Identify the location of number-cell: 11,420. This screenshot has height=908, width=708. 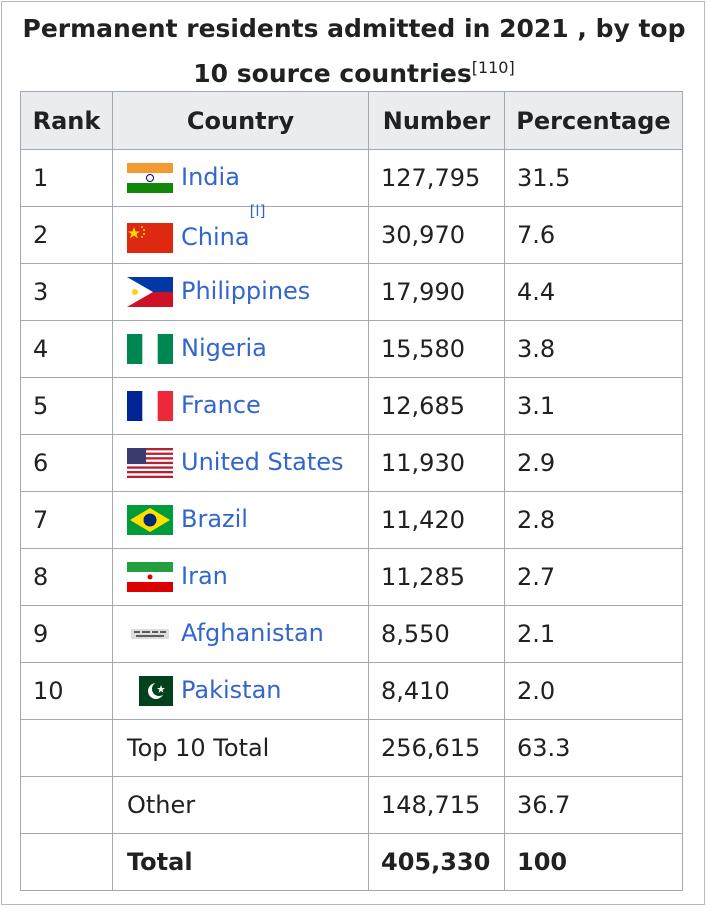
(436, 520).